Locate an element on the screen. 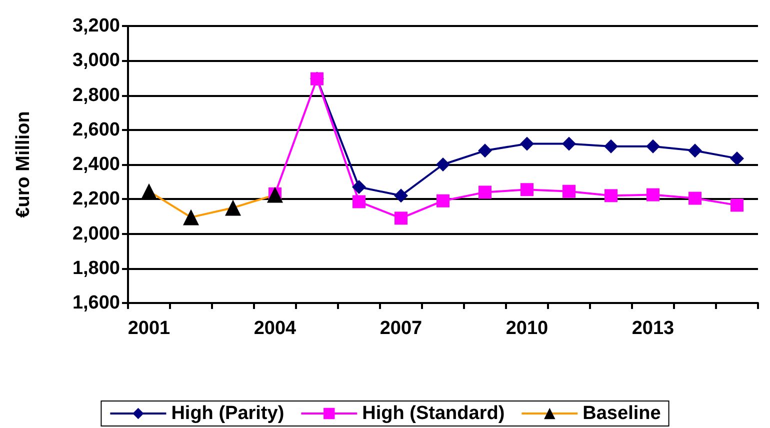 This screenshot has height=428, width=770. x-tick-label: 2007 is located at coordinates (401, 328).